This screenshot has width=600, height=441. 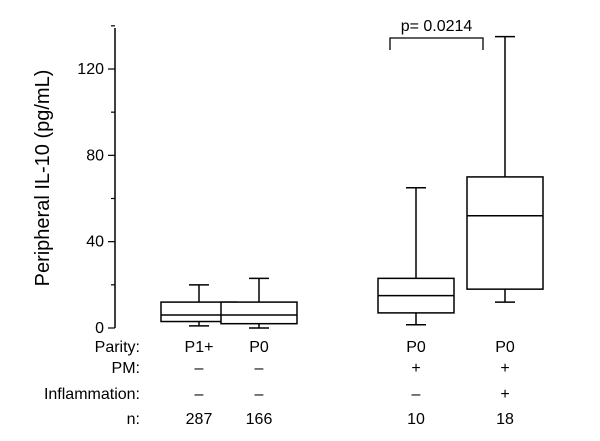 I want to click on table-cell: P1+, so click(x=199, y=347).